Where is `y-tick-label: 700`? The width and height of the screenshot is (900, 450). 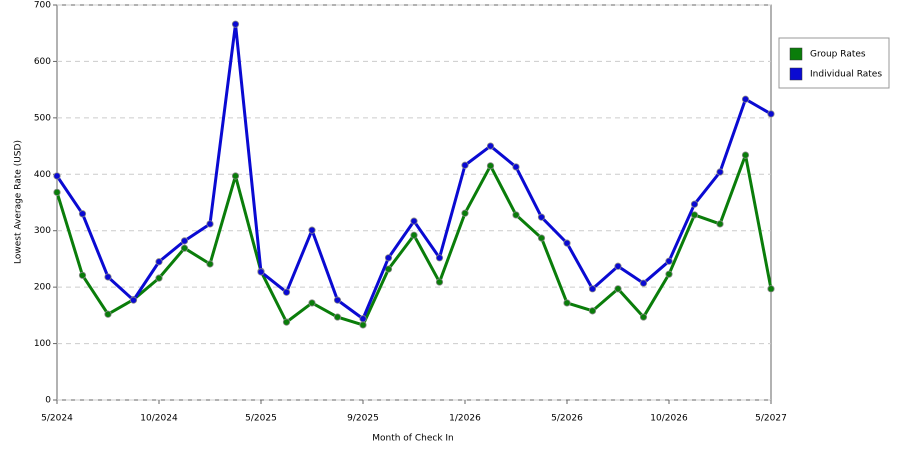
y-tick-label: 700 is located at coordinates (42, 6).